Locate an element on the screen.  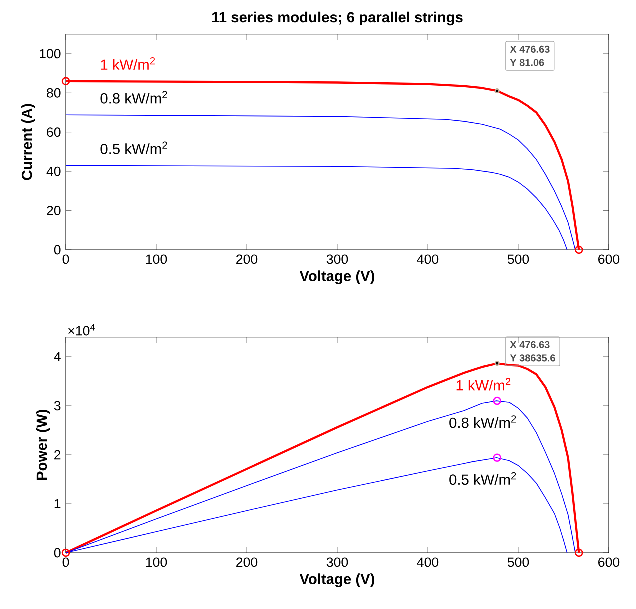
y-axis-title: Current (A) is located at coordinates (29, 142).